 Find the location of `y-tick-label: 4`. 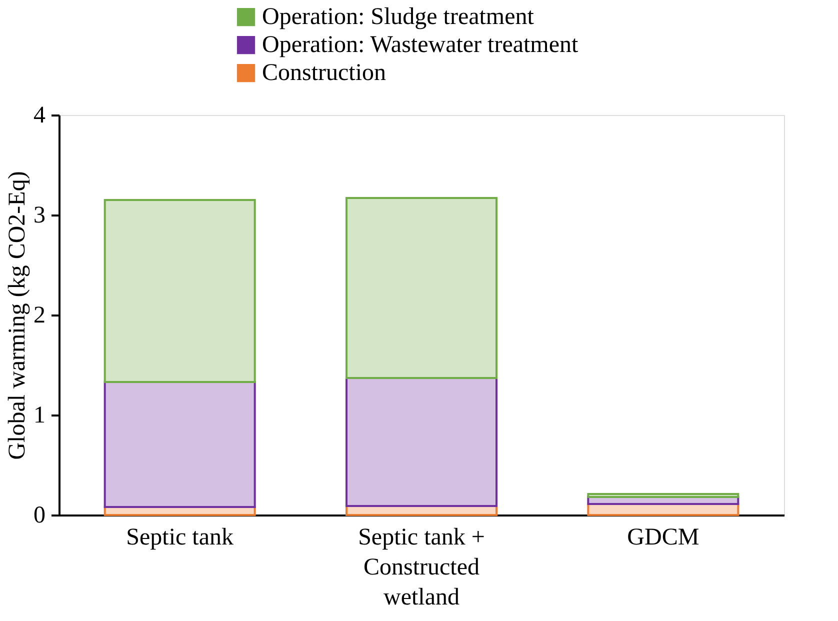

y-tick-label: 4 is located at coordinates (40, 115).